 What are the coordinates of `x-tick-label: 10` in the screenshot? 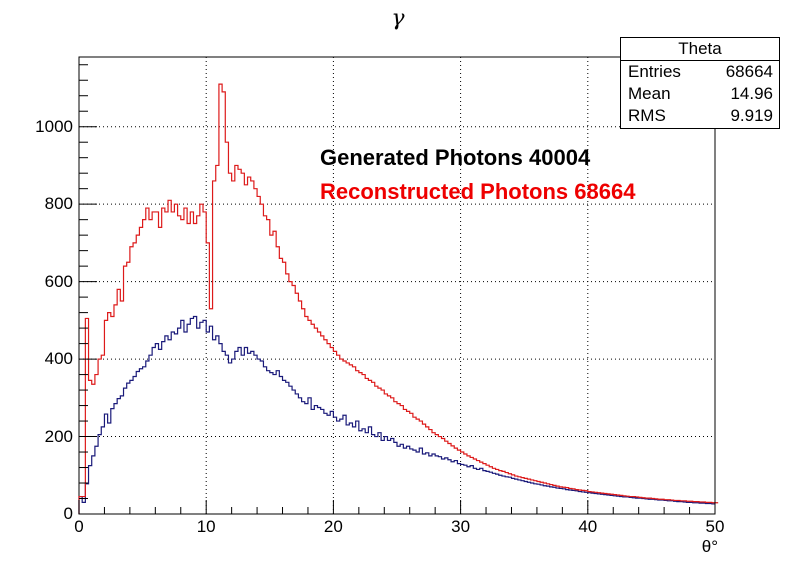 It's located at (206, 526).